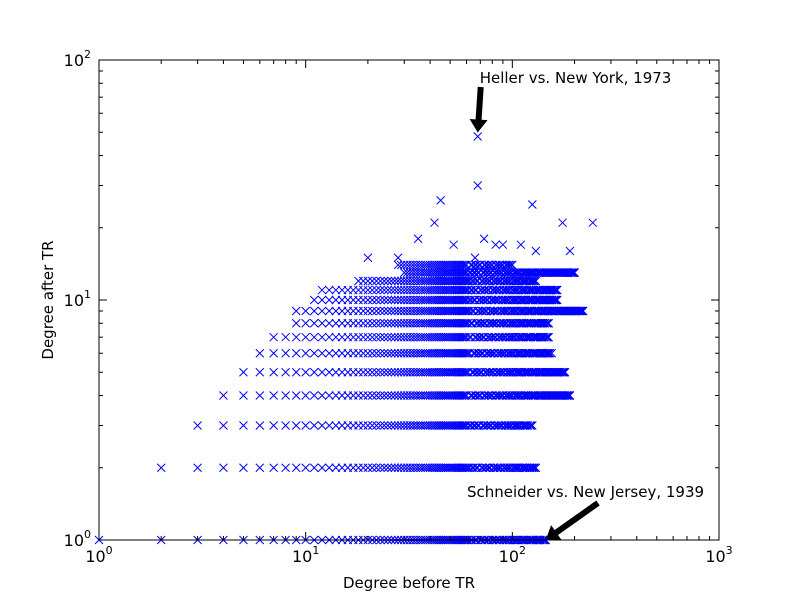  What do you see at coordinates (98, 555) in the screenshot?
I see `x-tick-label: 10⁰` at bounding box center [98, 555].